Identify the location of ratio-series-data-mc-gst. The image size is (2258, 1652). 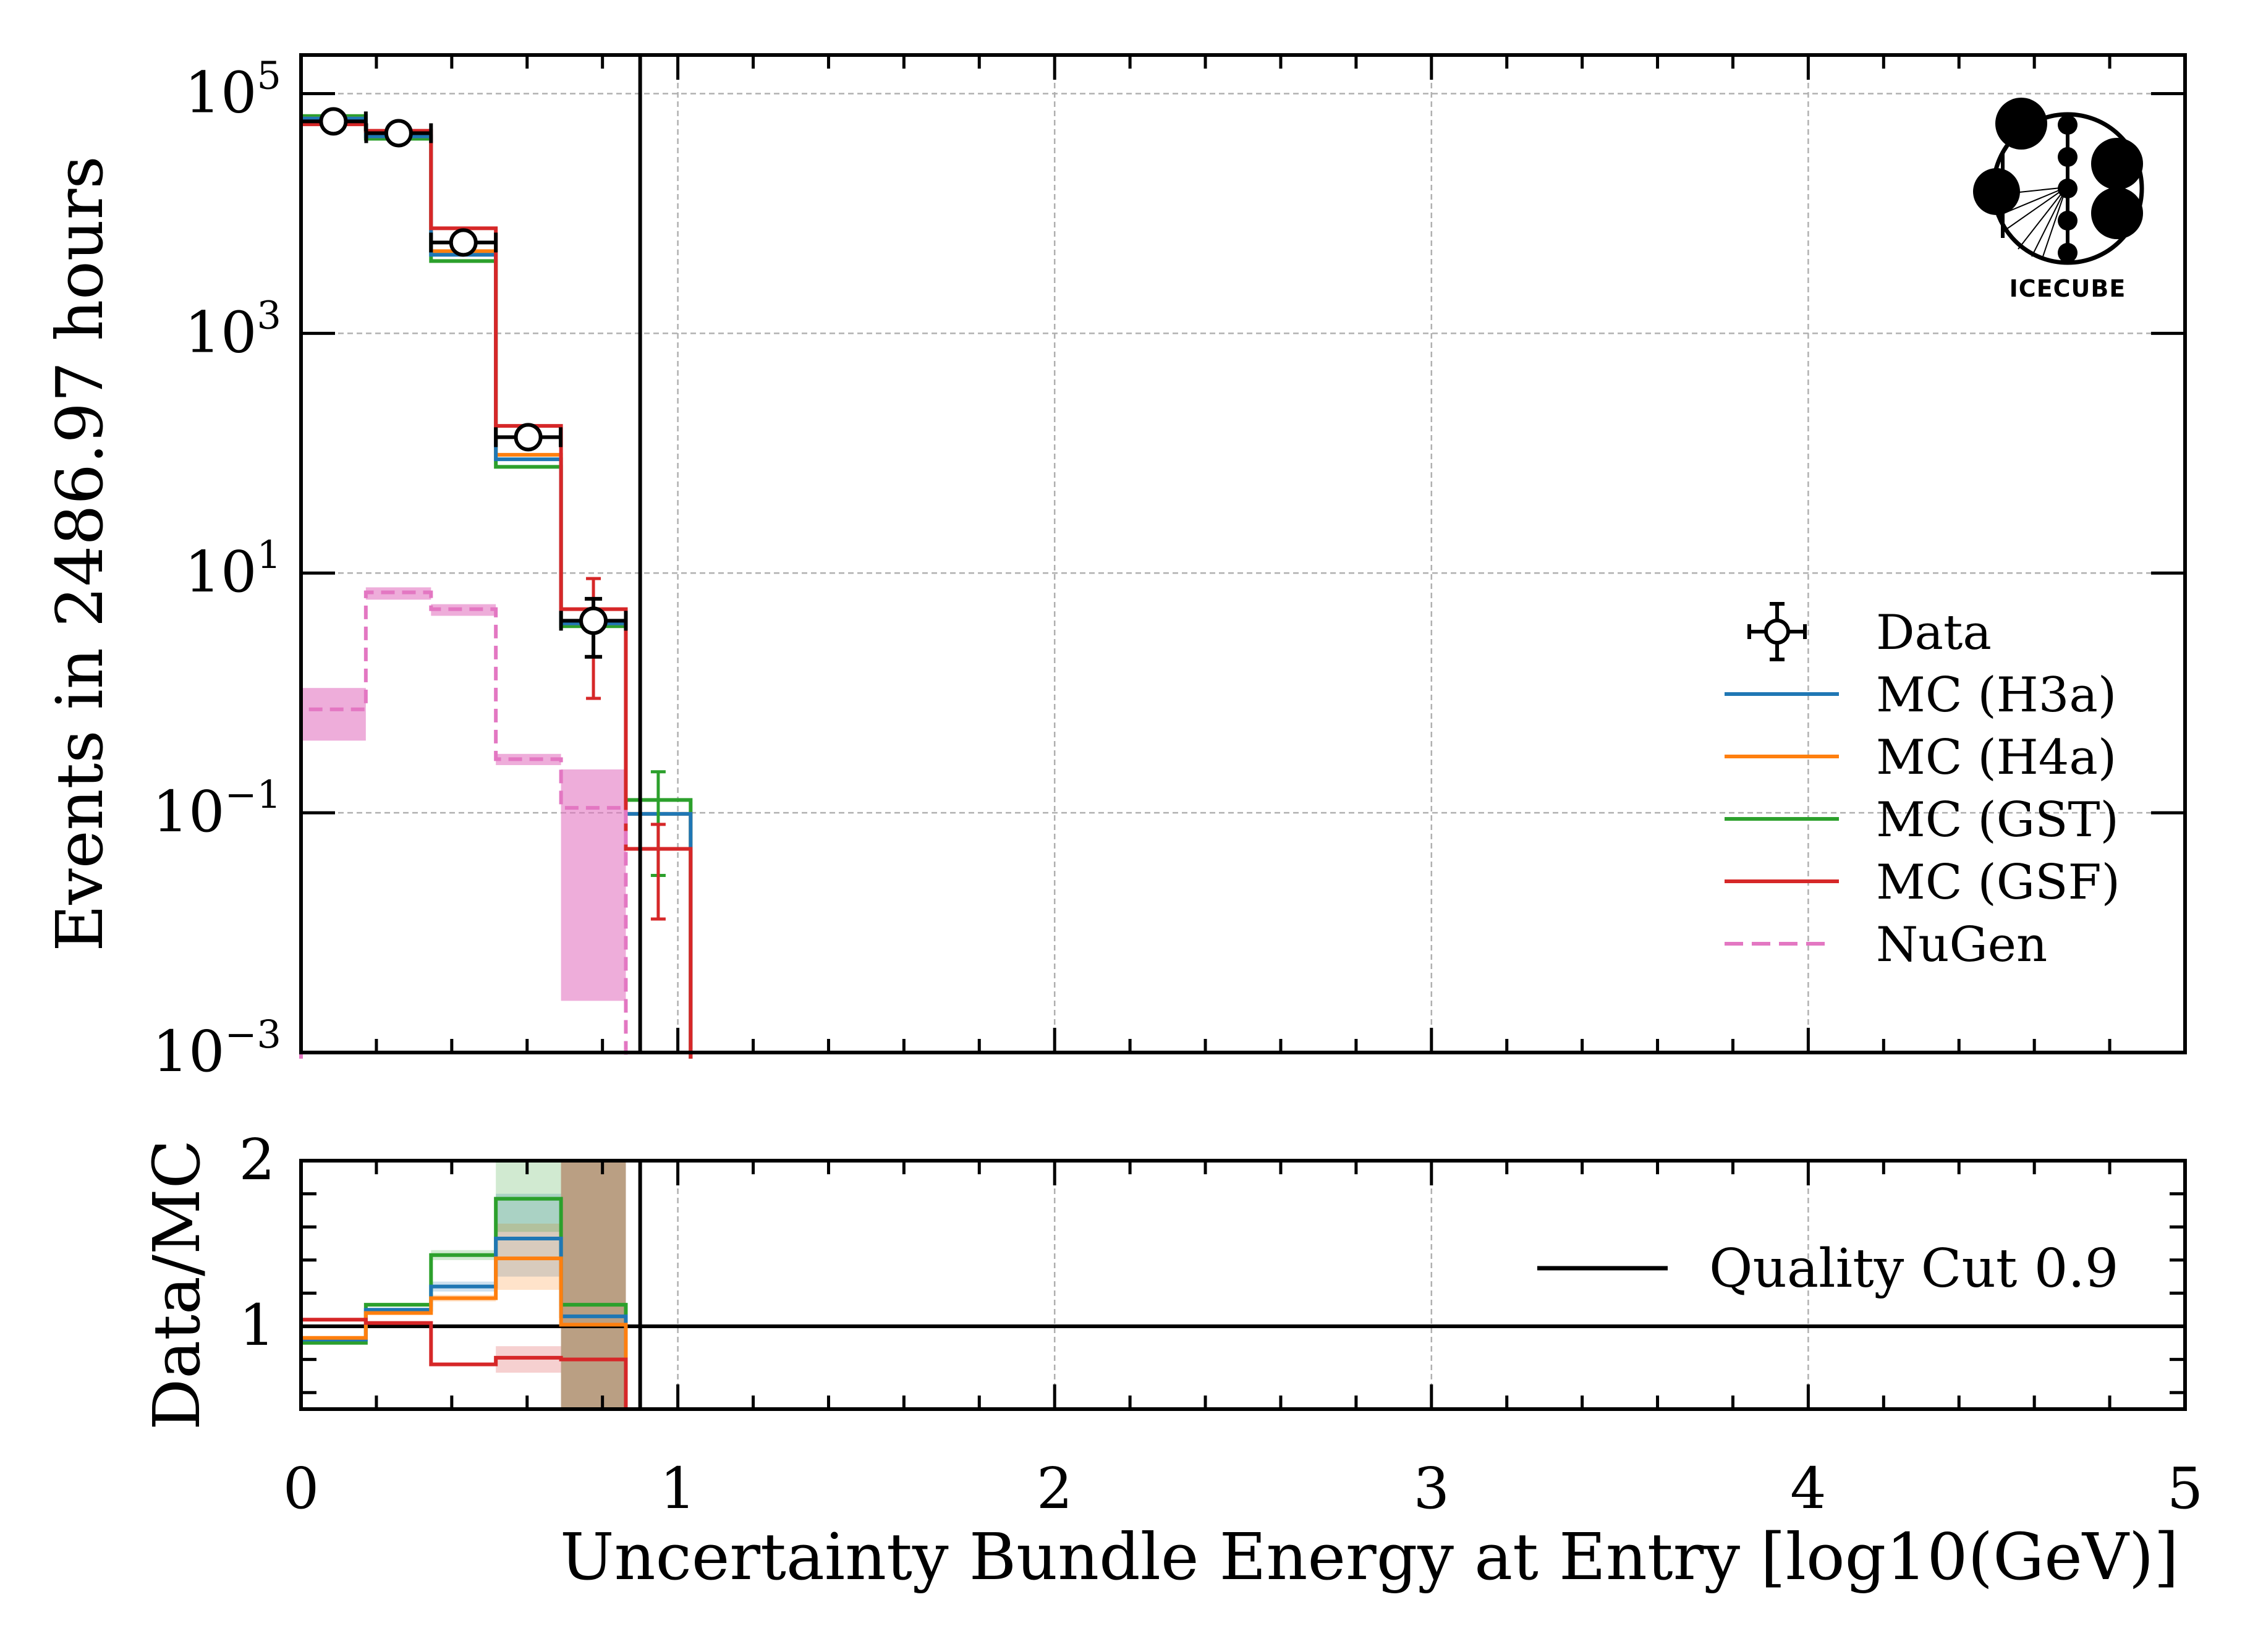
(463, 1303).